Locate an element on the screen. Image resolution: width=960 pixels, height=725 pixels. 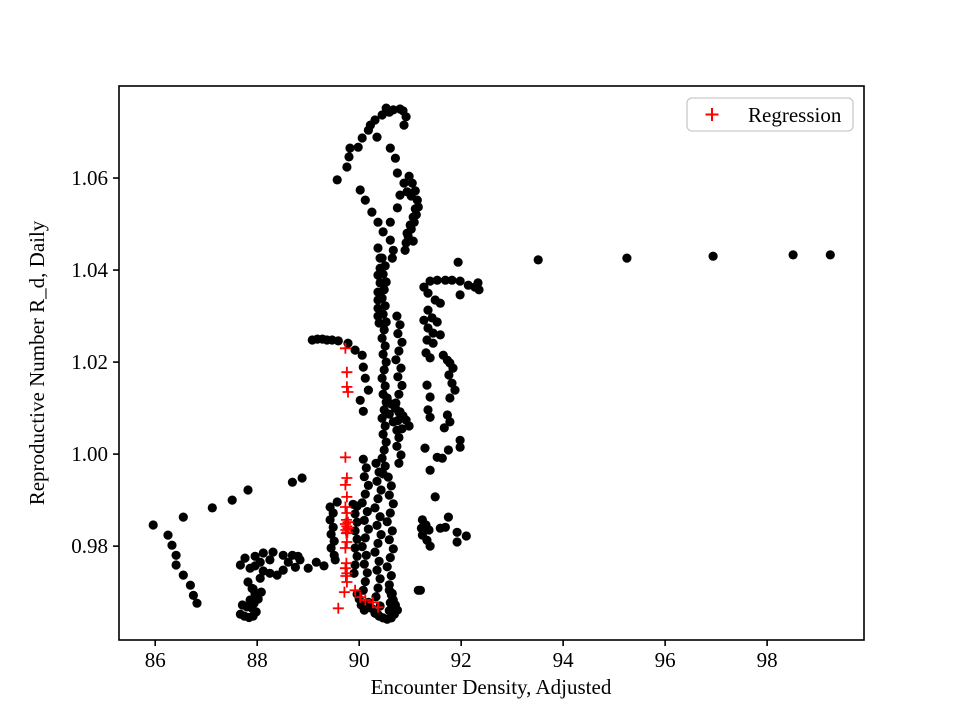
x-tick-label: 86 is located at coordinates (155, 660).